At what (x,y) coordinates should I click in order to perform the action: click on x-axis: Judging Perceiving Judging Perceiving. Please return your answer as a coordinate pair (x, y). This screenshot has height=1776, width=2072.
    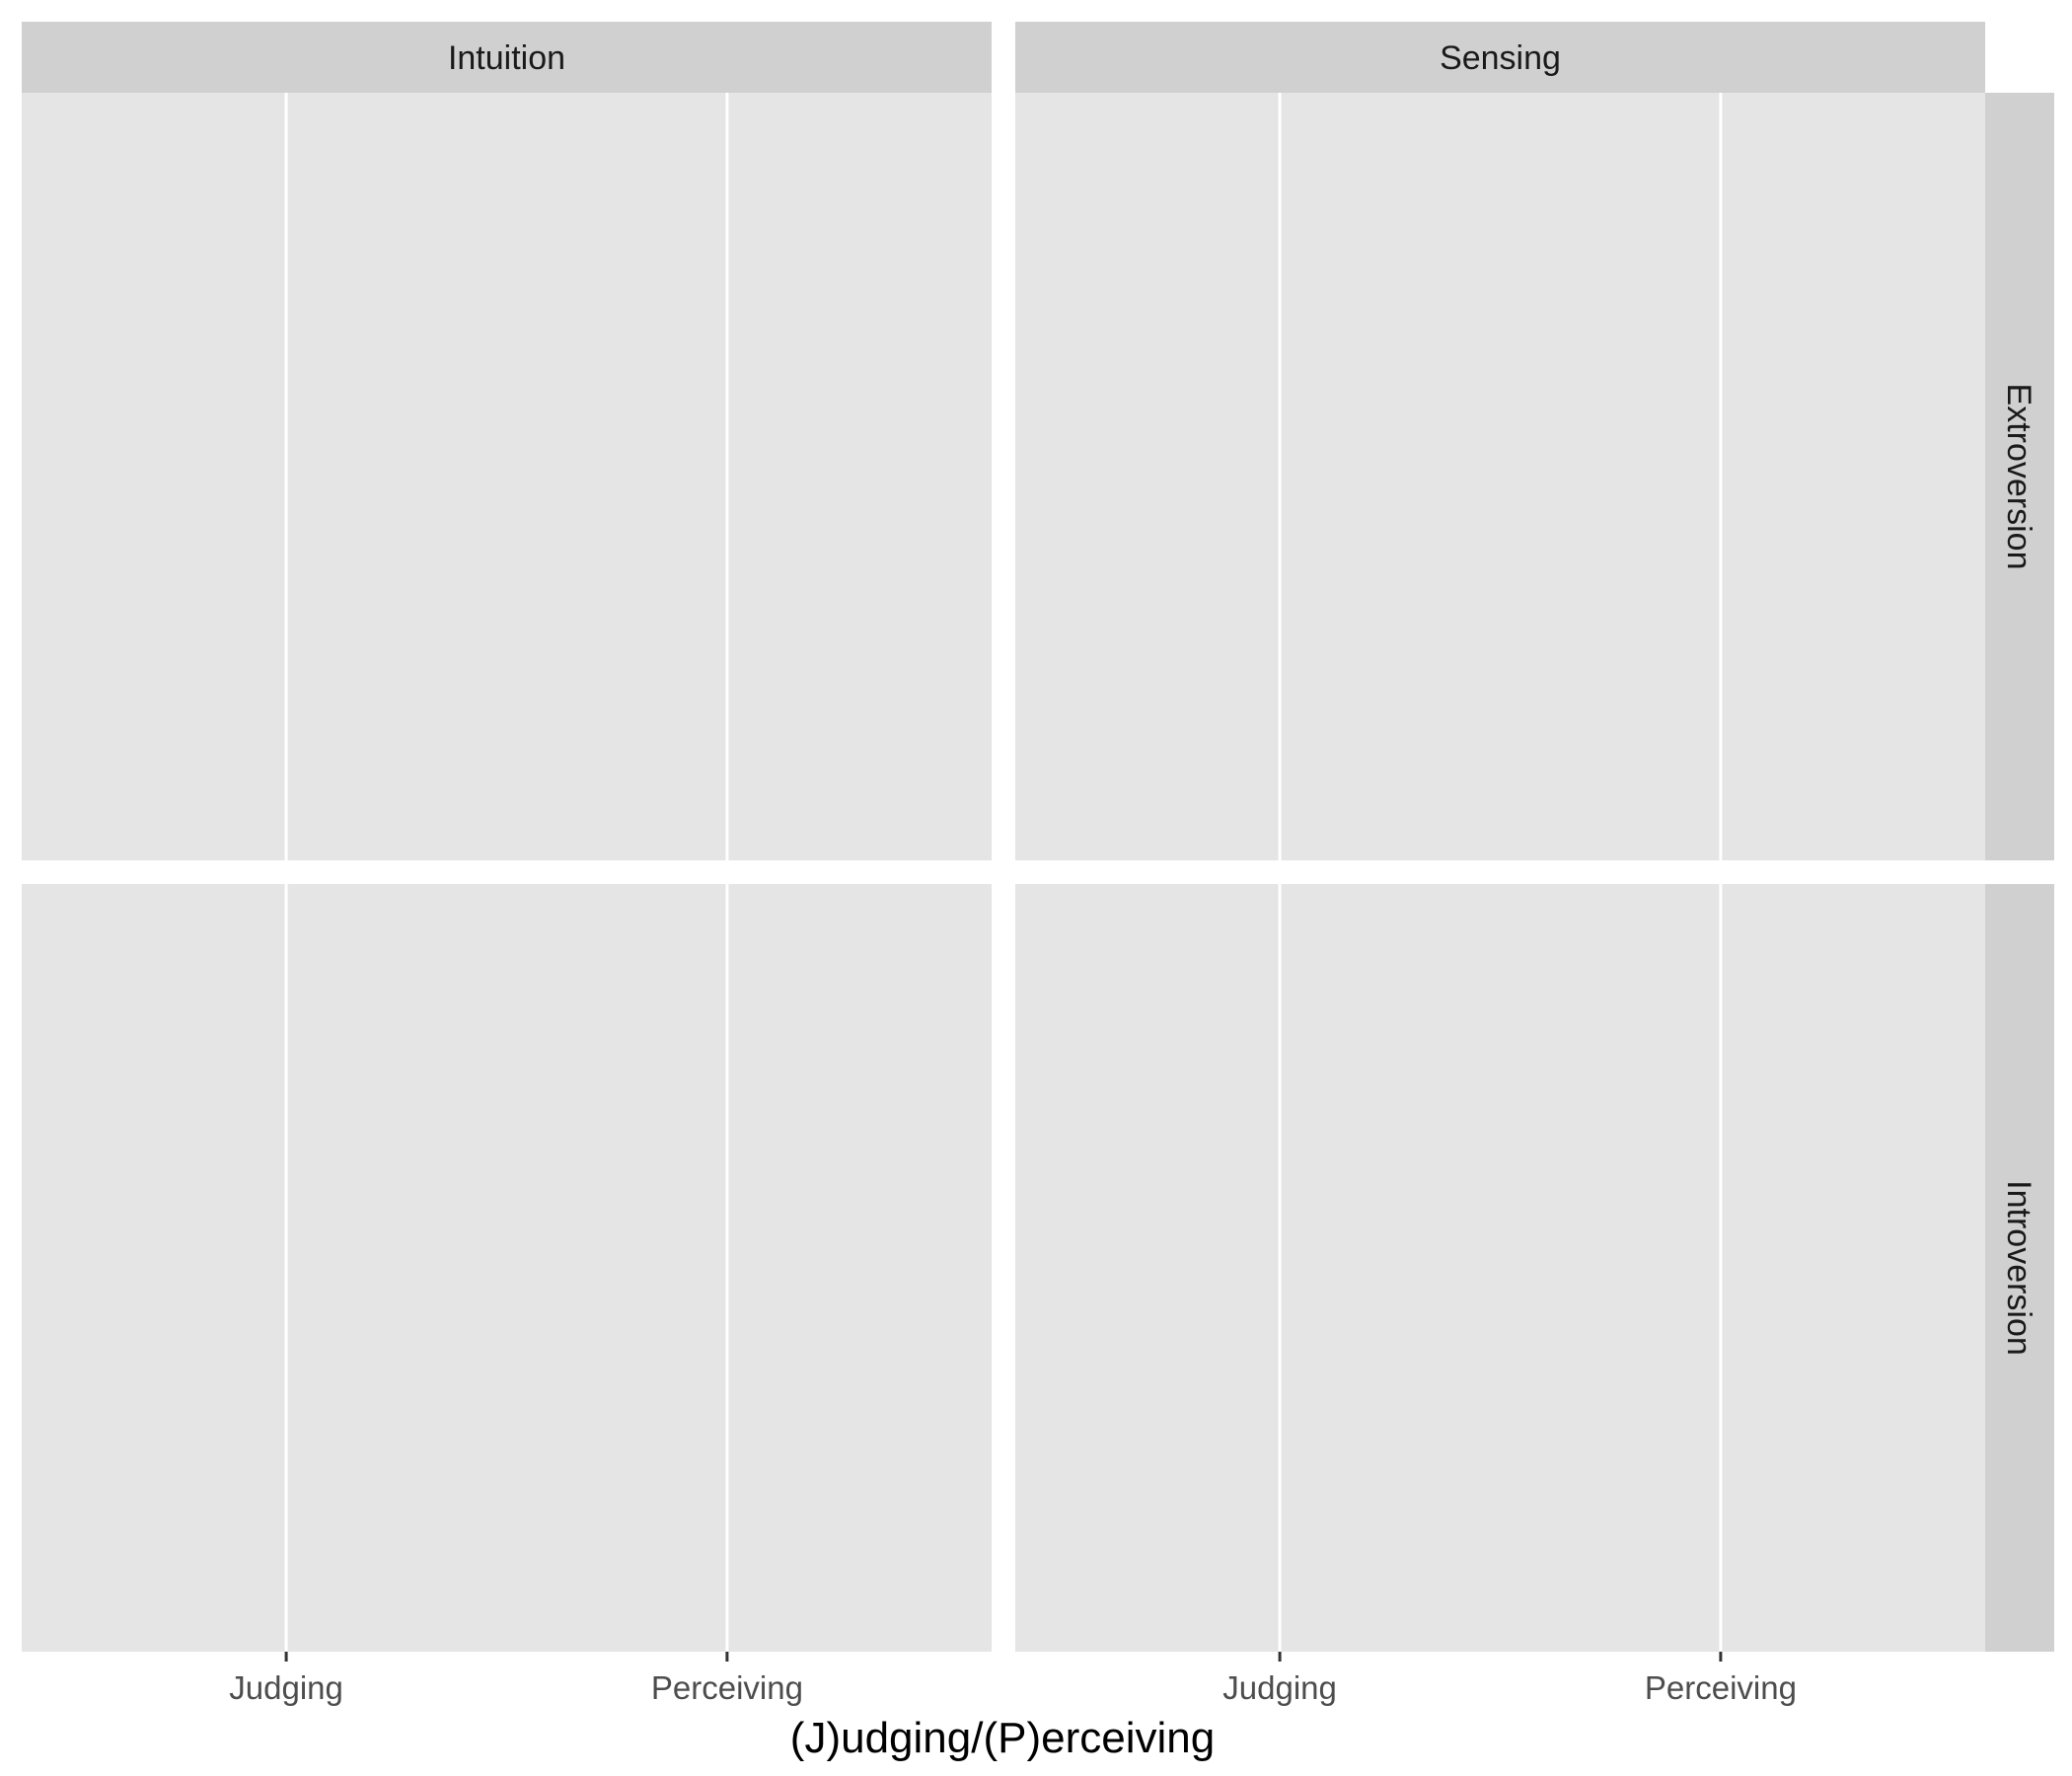
    Looking at the image, I should click on (1013, 1679).